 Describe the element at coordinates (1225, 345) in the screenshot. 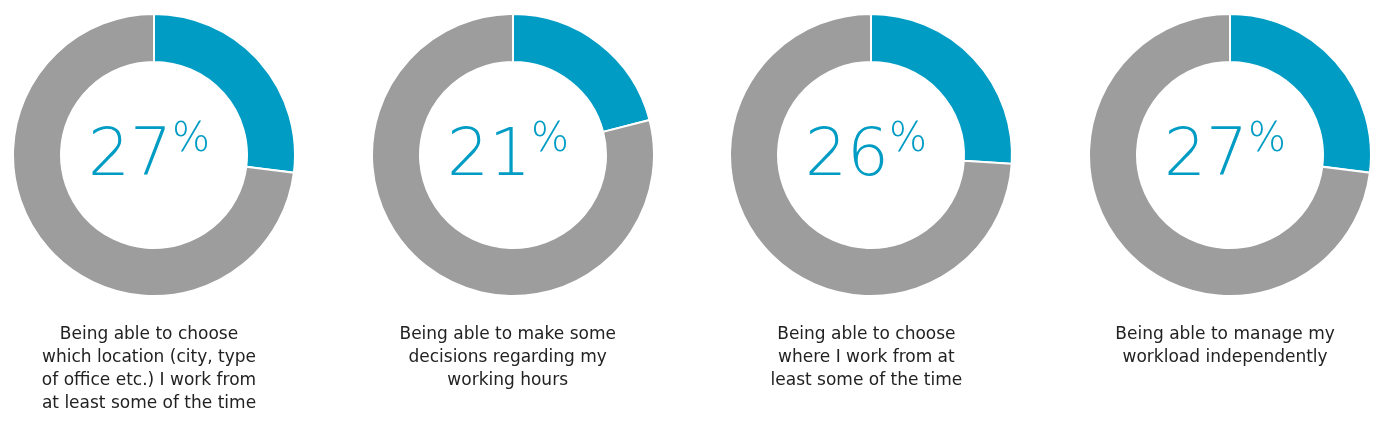

I see `text: Being able to manage my workload independently` at that location.